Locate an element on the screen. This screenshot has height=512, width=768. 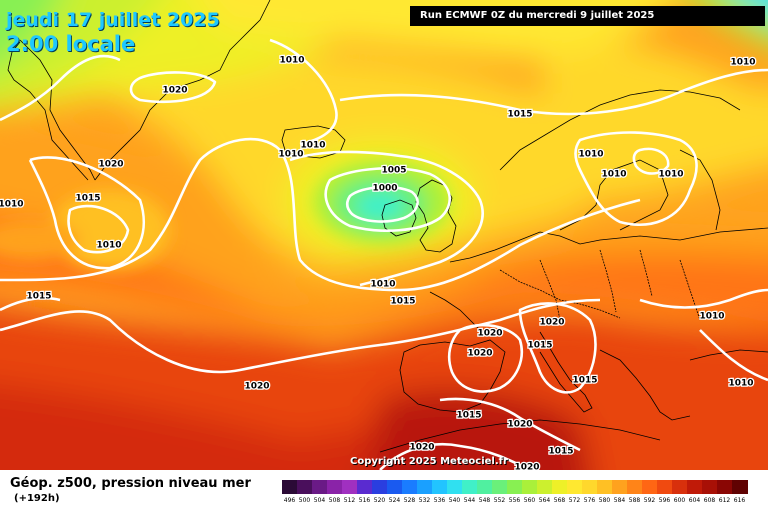
color-scale-label: 564 is located at coordinates (544, 500).